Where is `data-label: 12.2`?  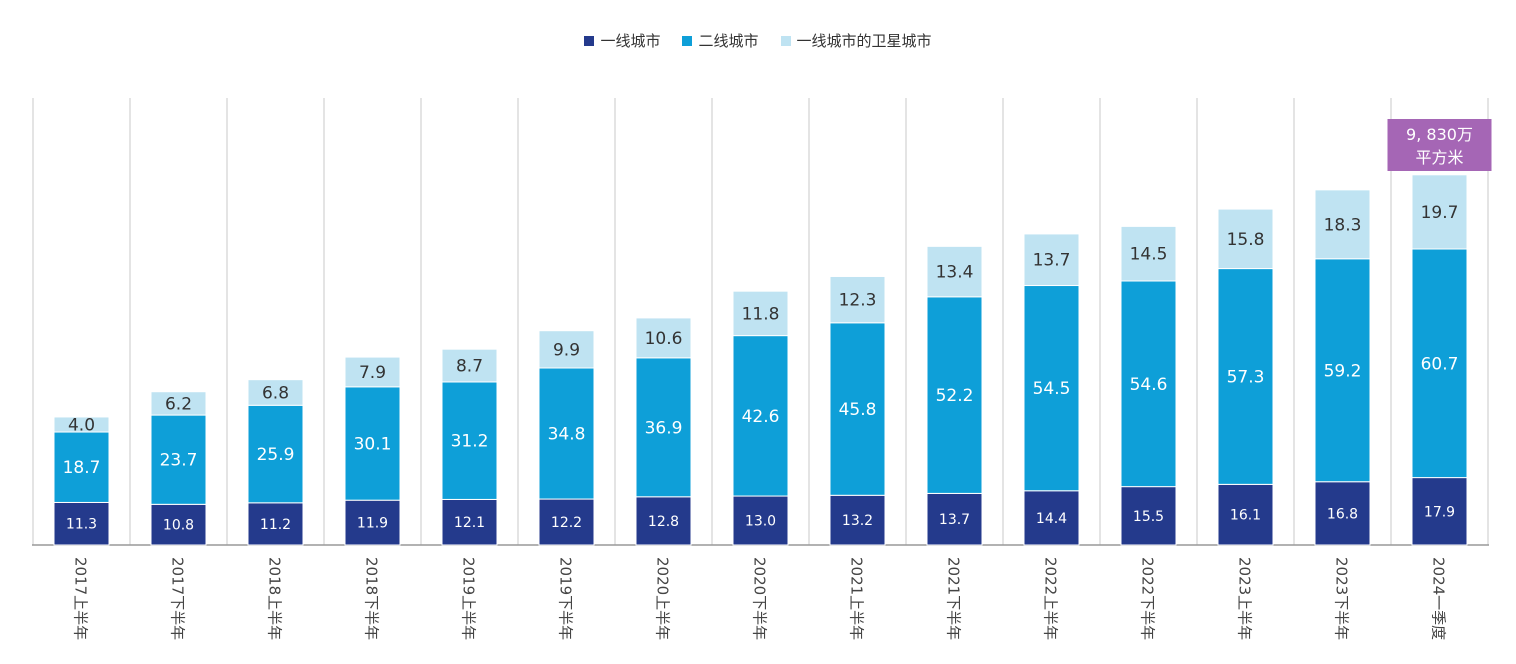 data-label: 12.2 is located at coordinates (566, 523).